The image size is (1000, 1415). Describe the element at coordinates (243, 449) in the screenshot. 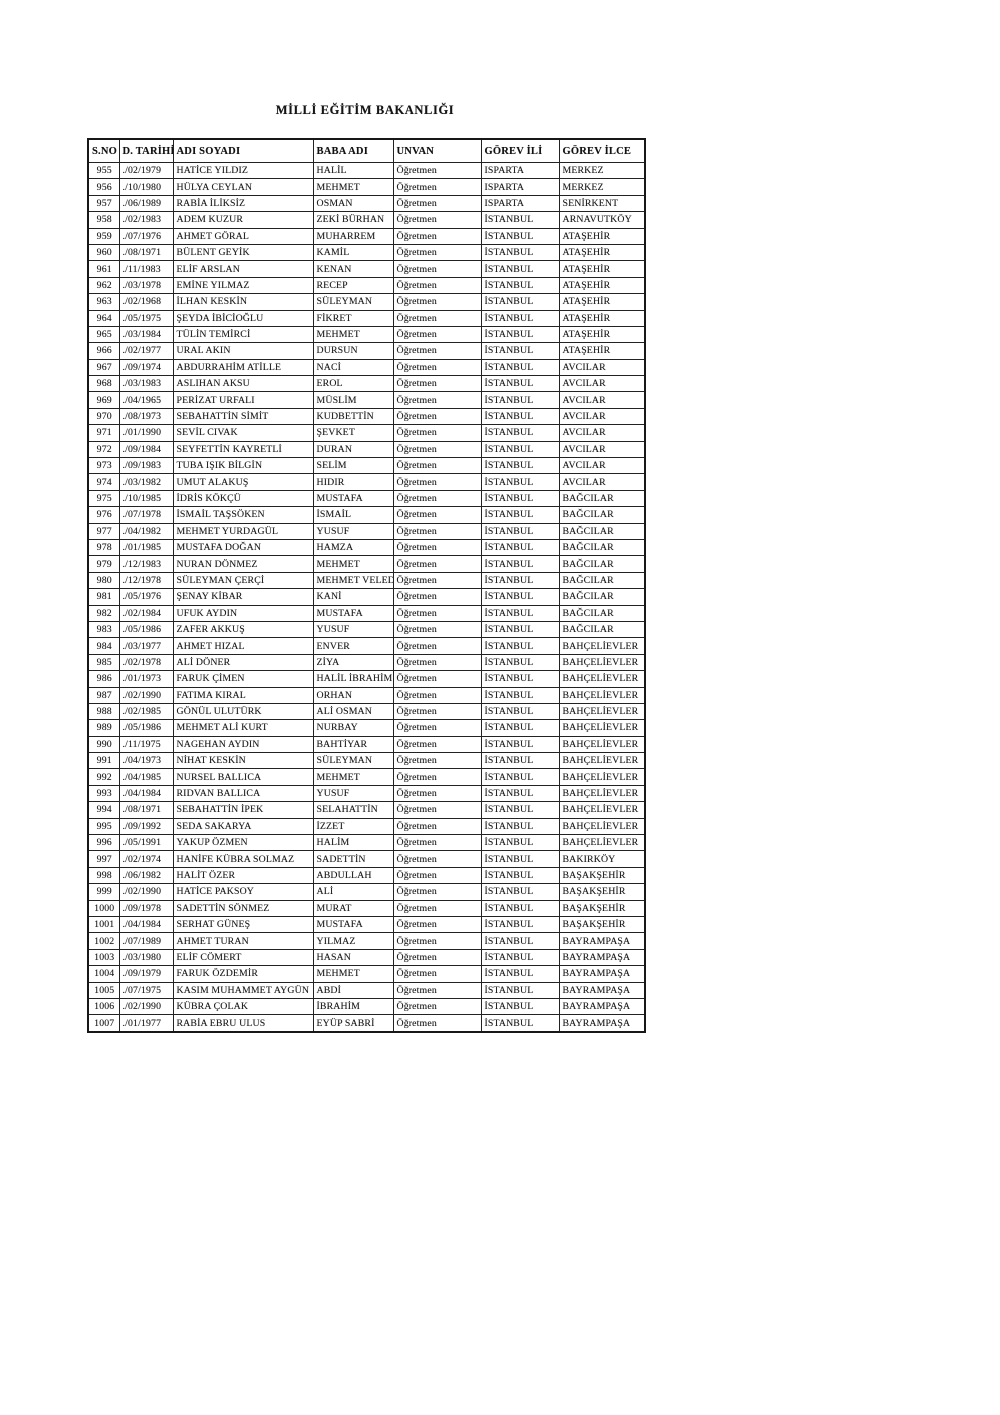

I see `cell-name: SEYFETTİN KAYRETLİ` at that location.